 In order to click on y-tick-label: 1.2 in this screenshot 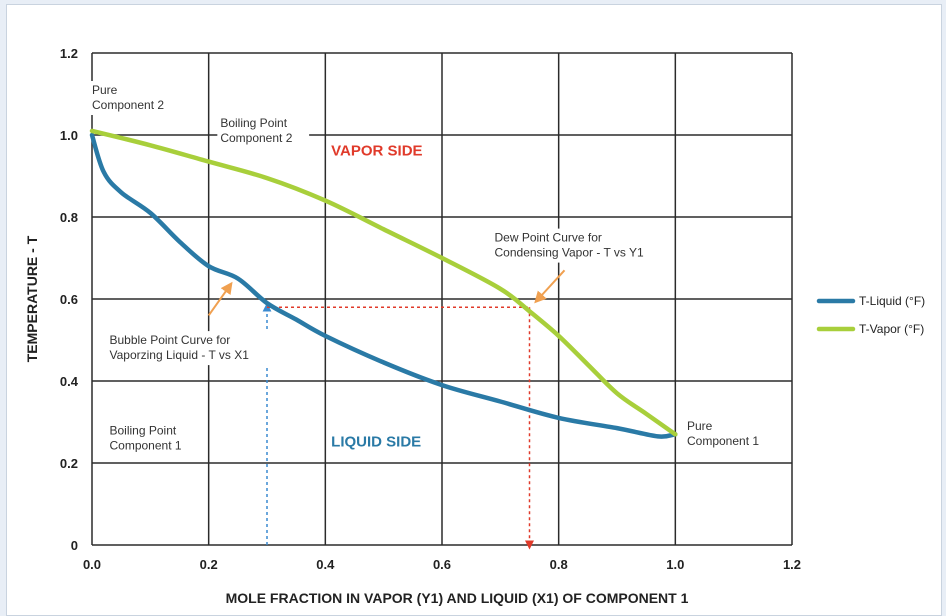, I will do `click(69, 53)`.